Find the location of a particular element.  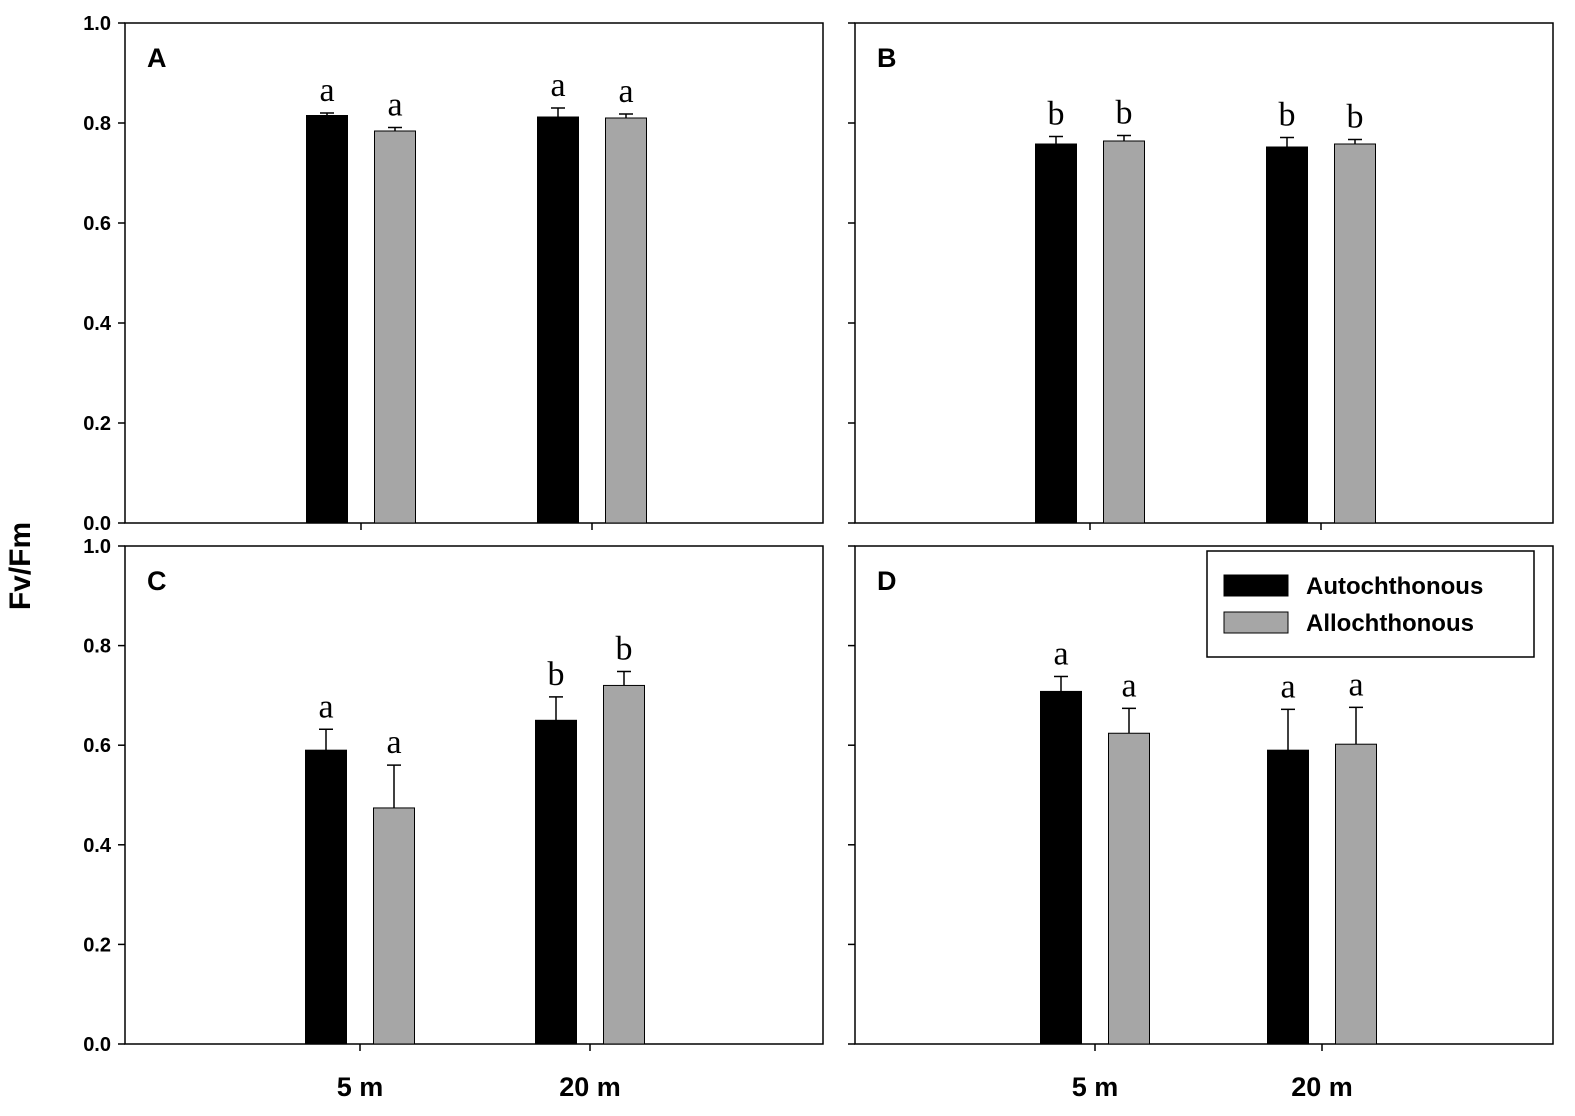

legend-label-autochthonous: Autochthonous is located at coordinates (1394, 586).